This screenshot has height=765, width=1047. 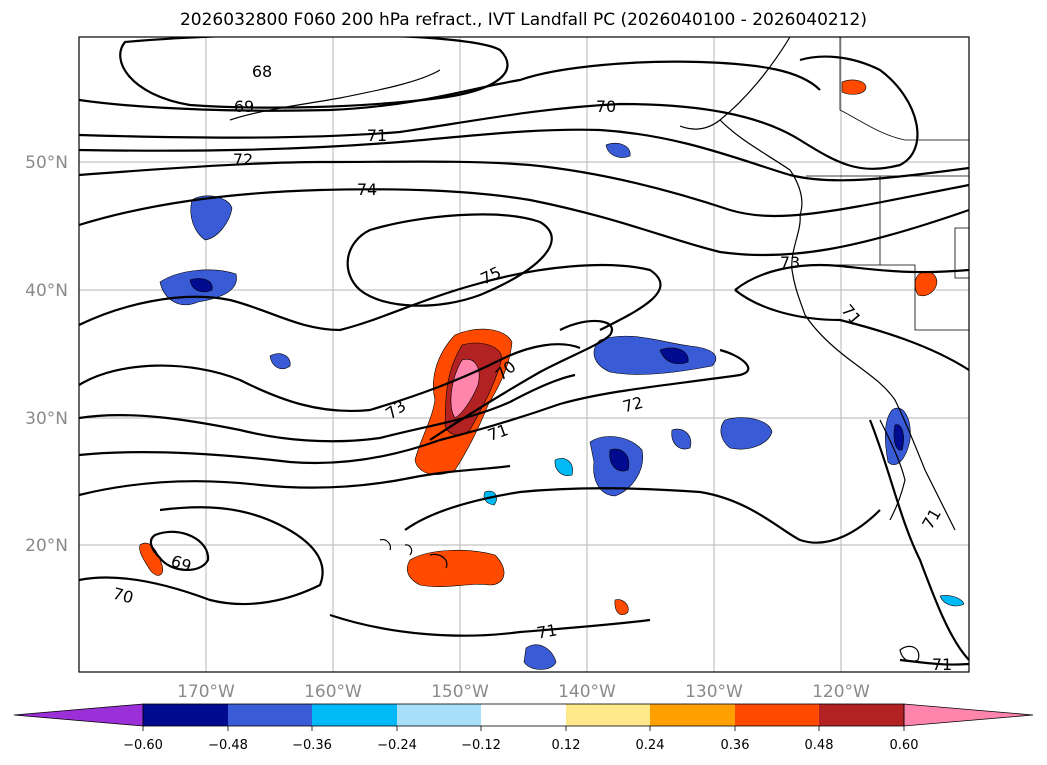 I want to click on colorbar-tick-label: 0.24, so click(x=650, y=745).